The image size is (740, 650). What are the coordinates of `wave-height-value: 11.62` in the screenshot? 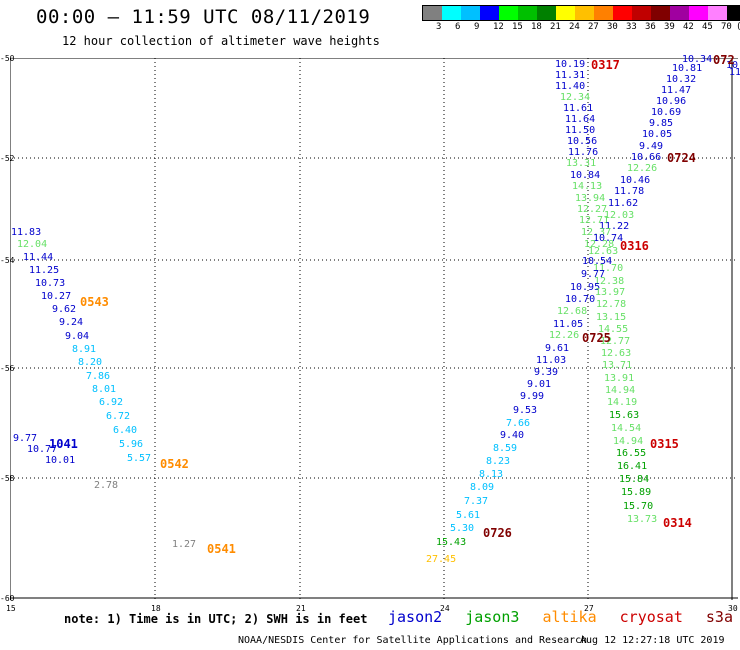 It's located at (623, 203).